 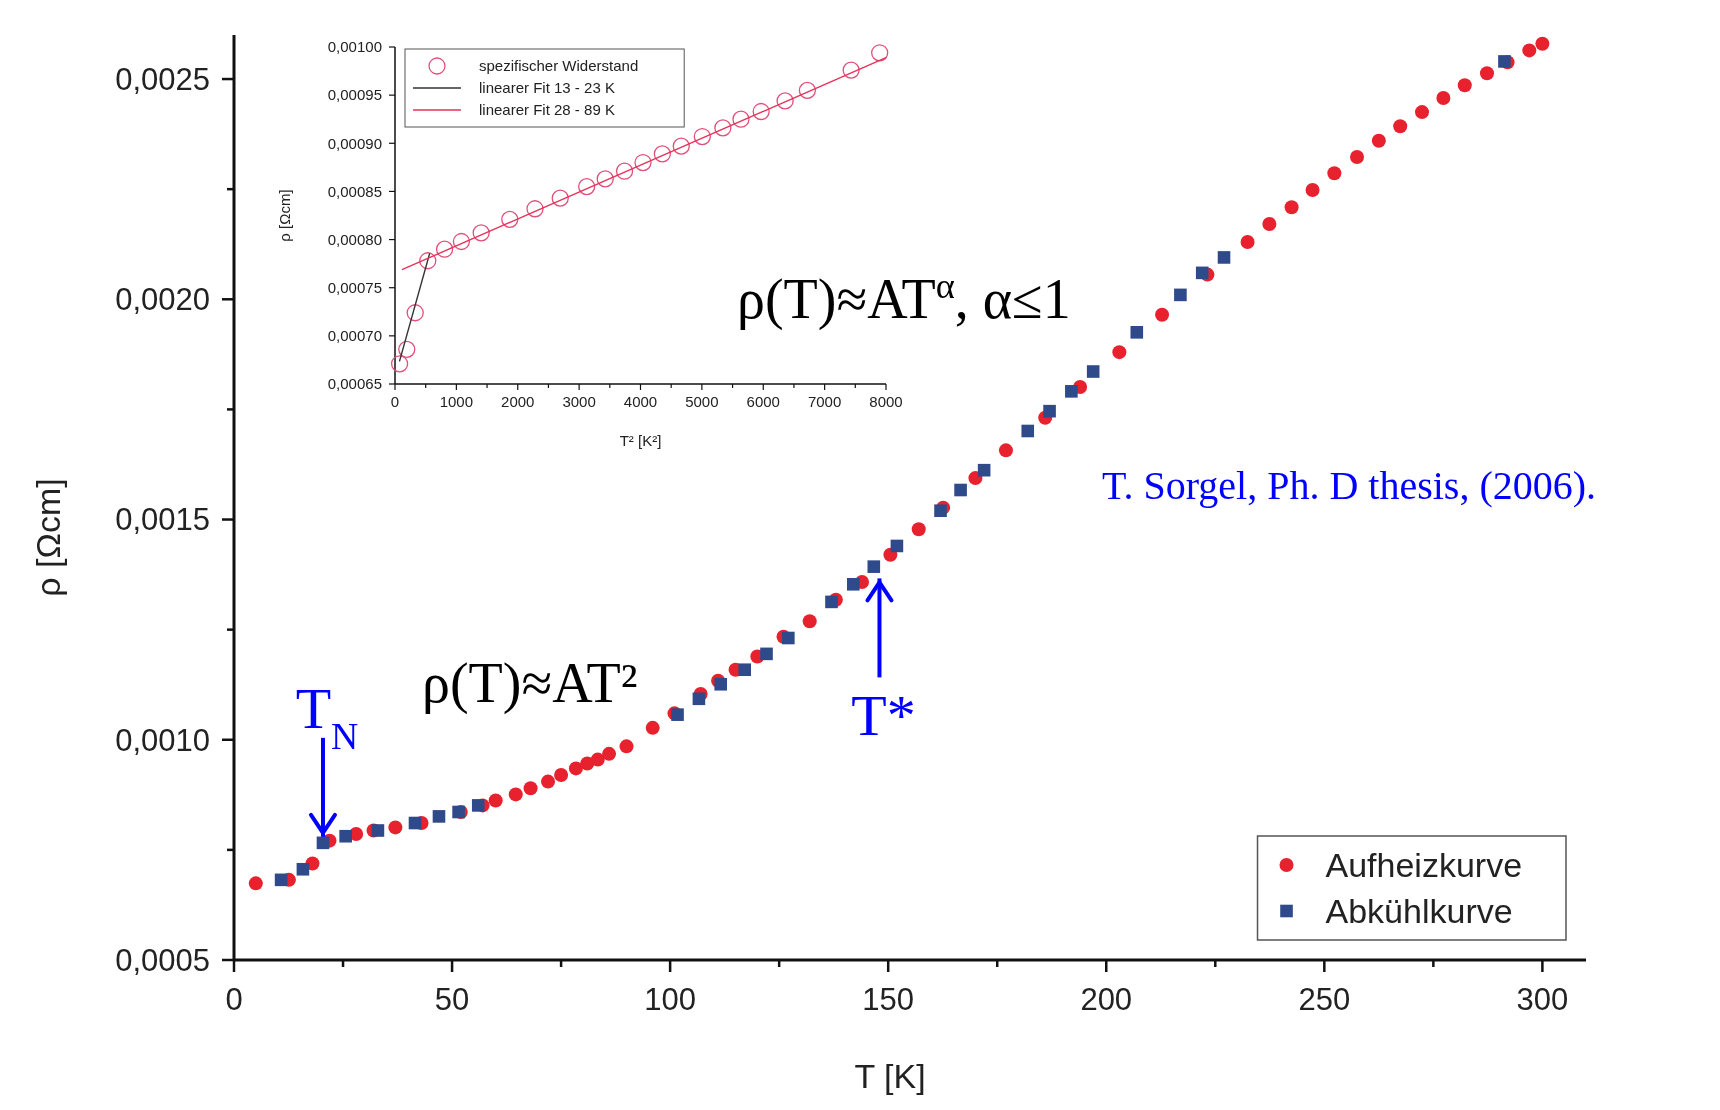 What do you see at coordinates (547, 88) in the screenshot?
I see `legend-label: linearer Fit 13 - 23 K` at bounding box center [547, 88].